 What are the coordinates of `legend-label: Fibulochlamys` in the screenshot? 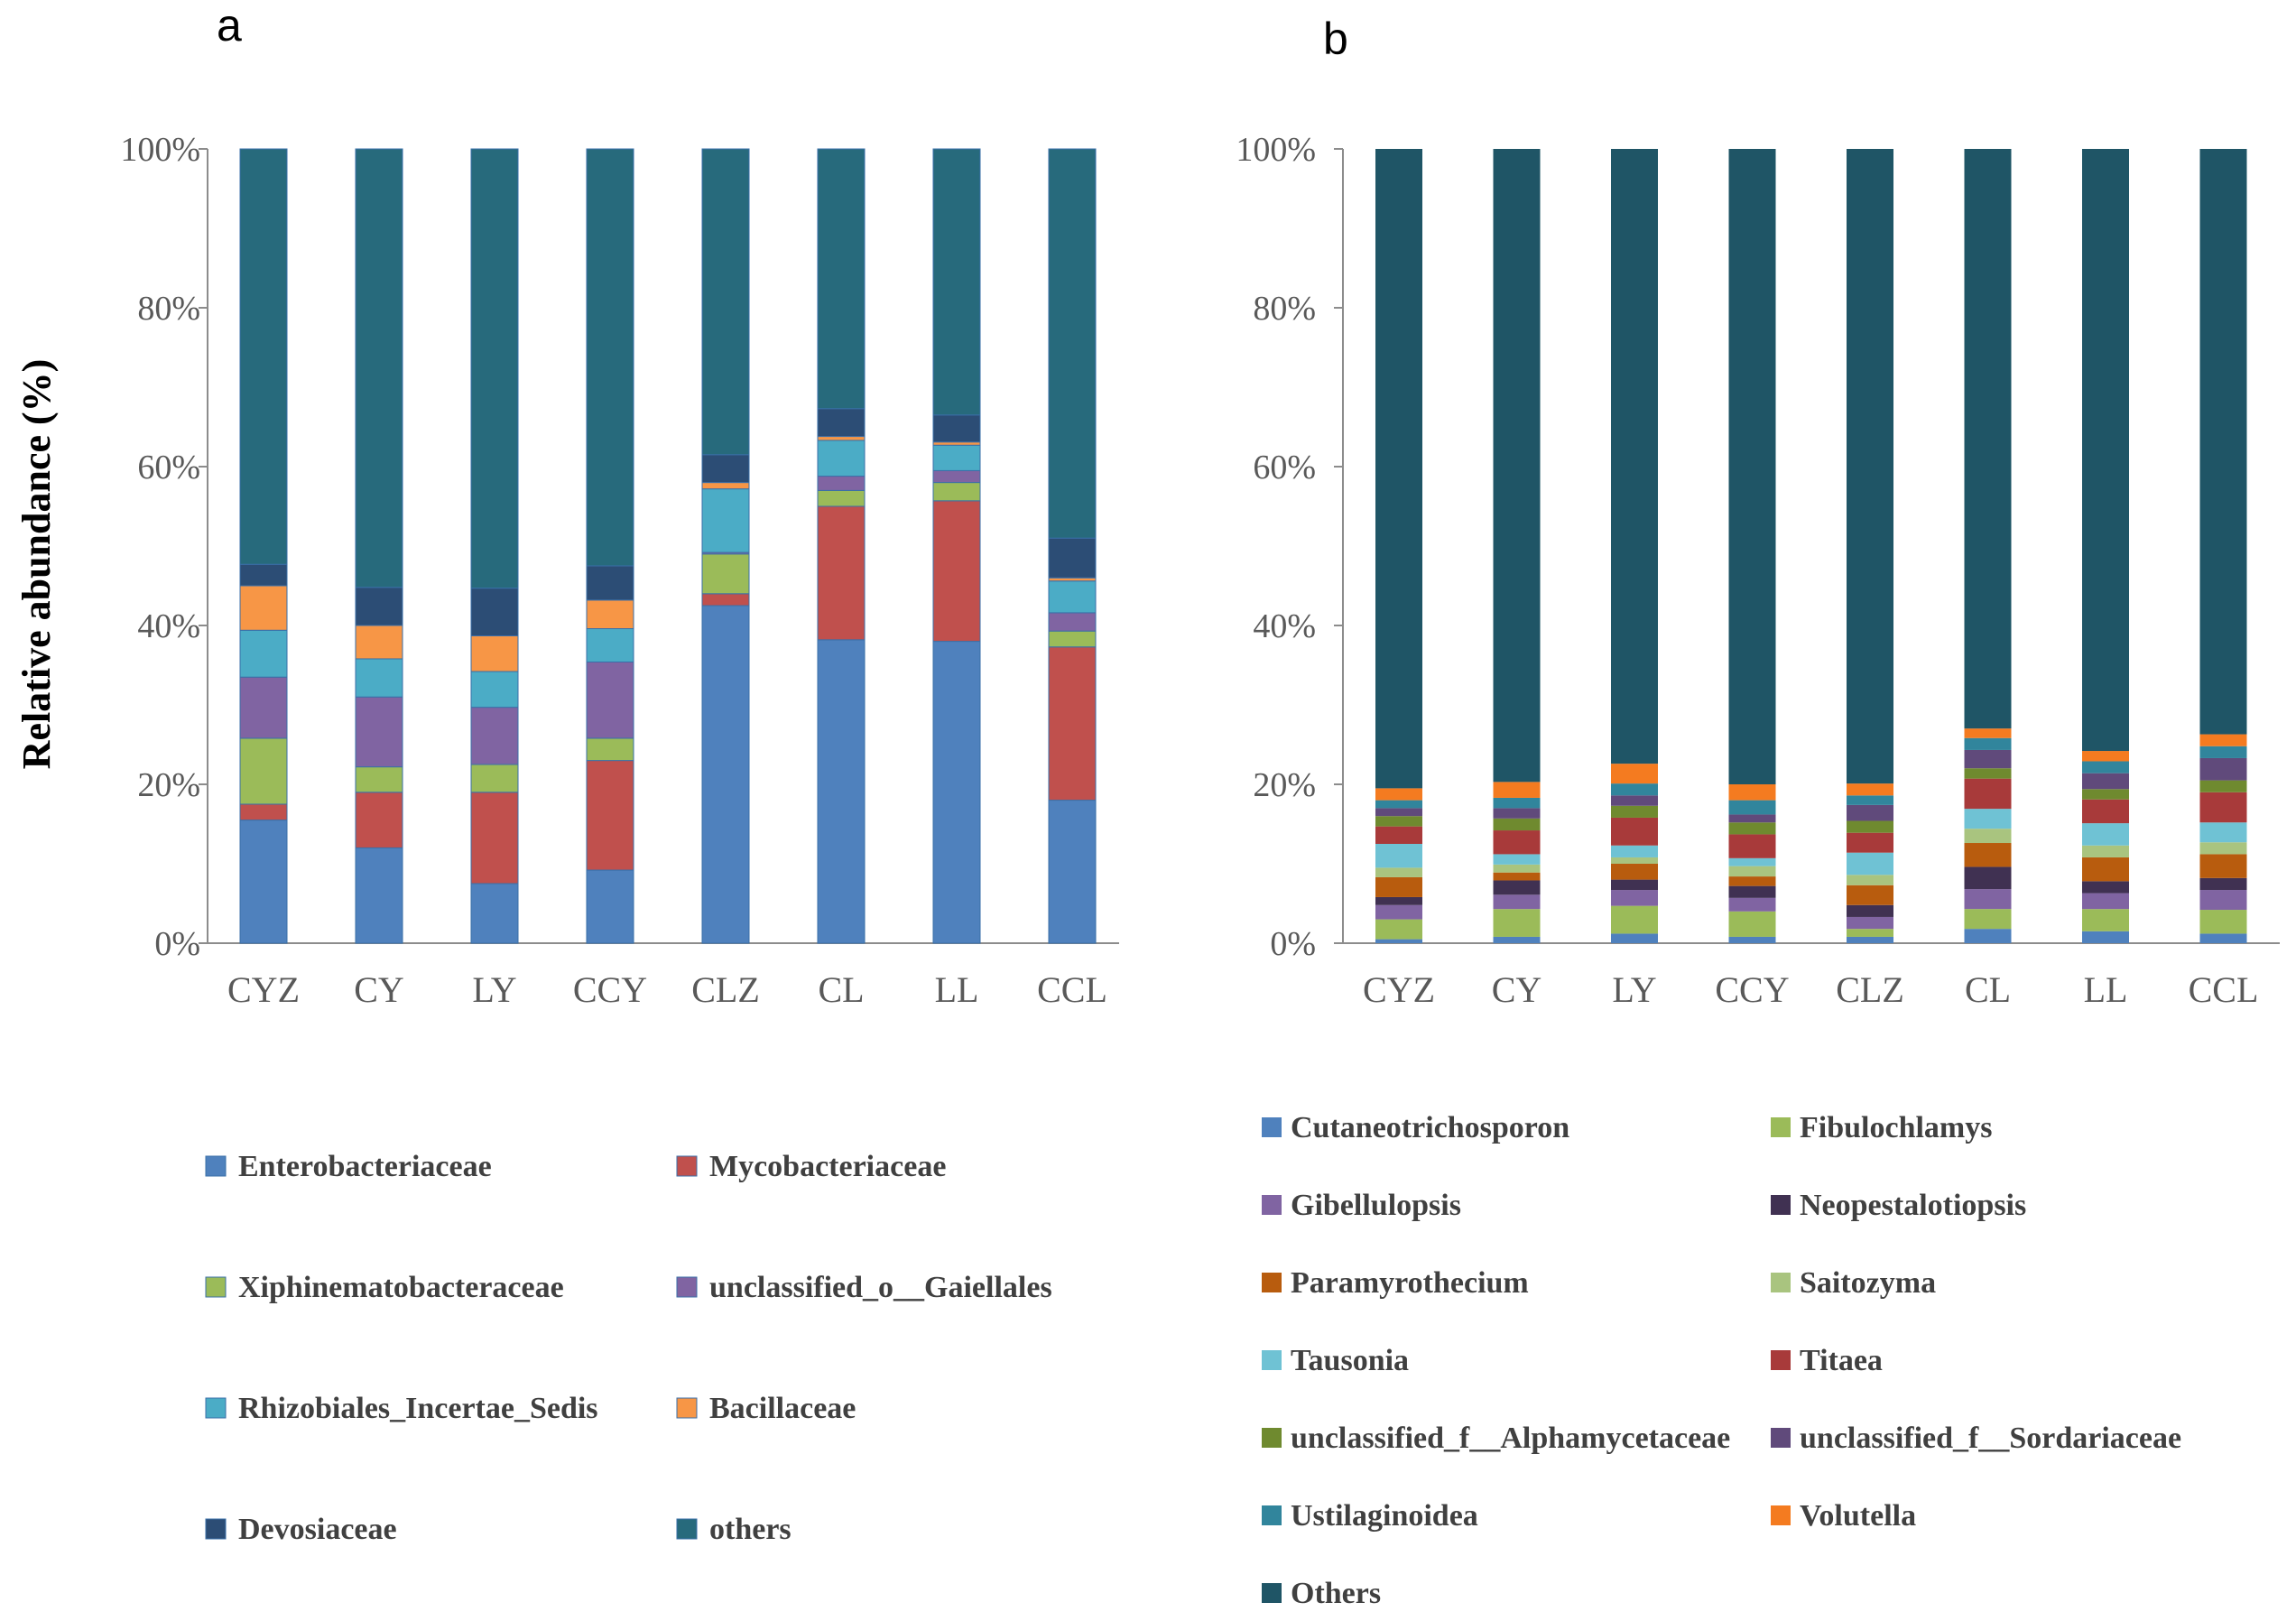 It's located at (1896, 1127).